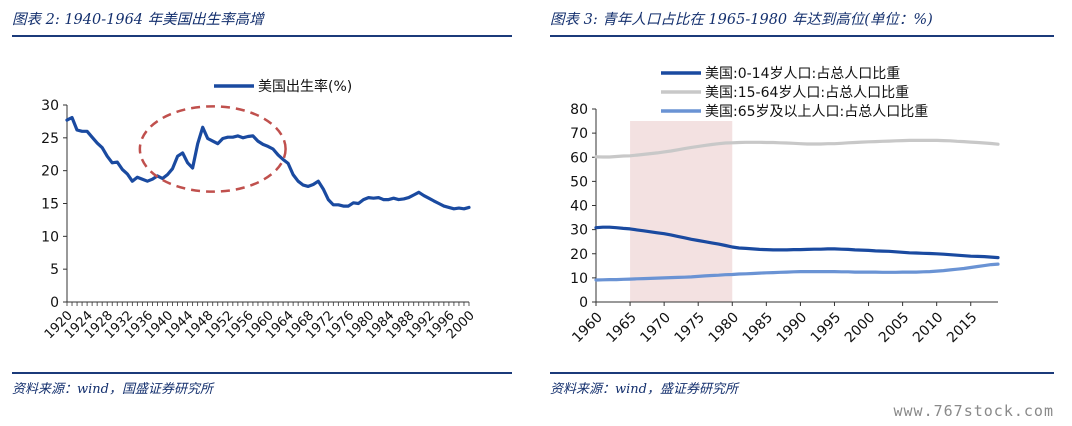  I want to click on source-note: 资料来源：wind，盛证券研究所, so click(644, 389).